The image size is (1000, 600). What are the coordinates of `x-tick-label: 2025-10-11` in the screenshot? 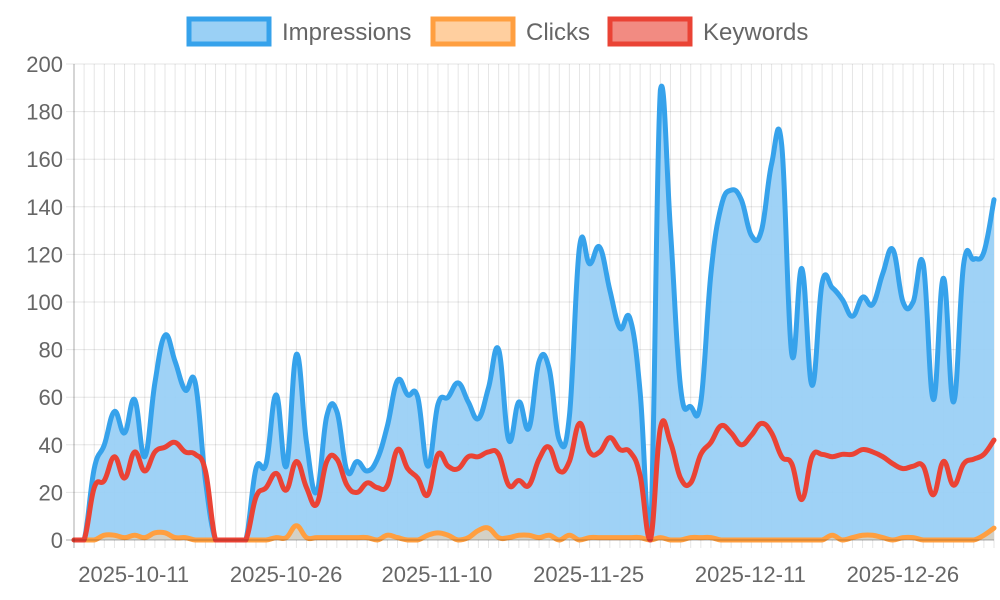 It's located at (133, 574).